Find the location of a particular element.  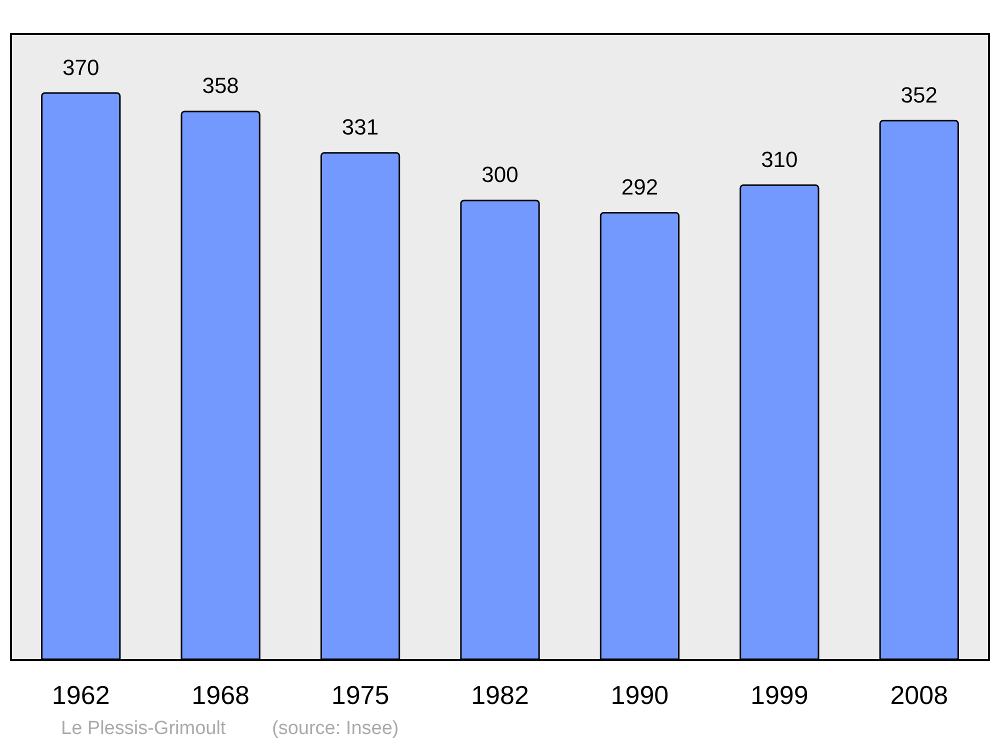

x-tick-label: 1975 is located at coordinates (360, 695).